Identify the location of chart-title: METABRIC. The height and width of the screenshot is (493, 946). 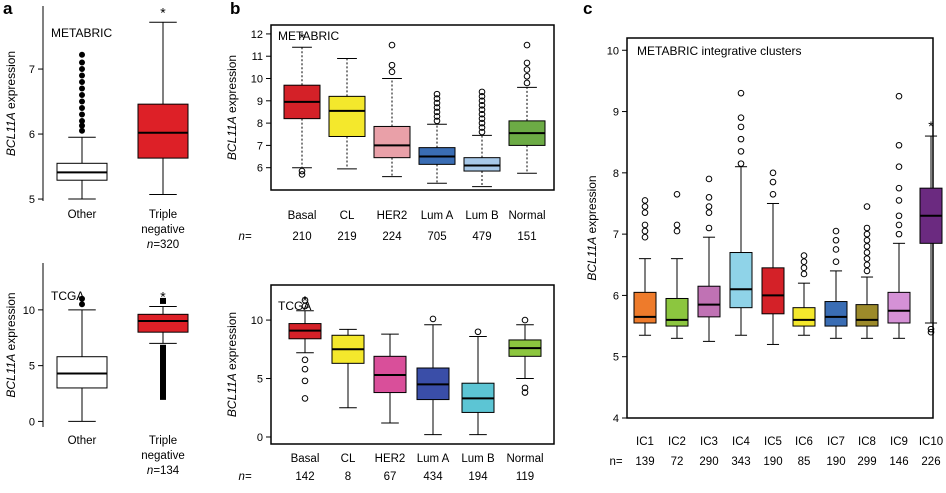
(308, 36).